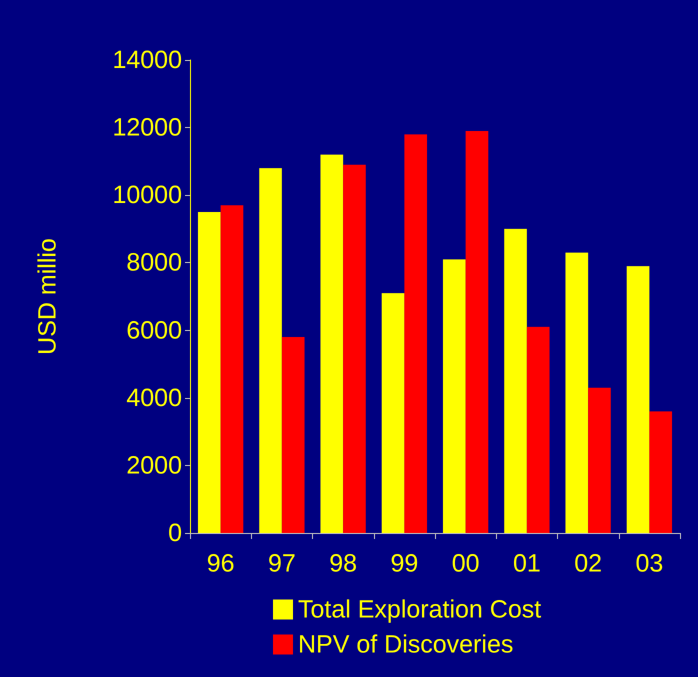  I want to click on x-tick-label: 99, so click(404, 564).